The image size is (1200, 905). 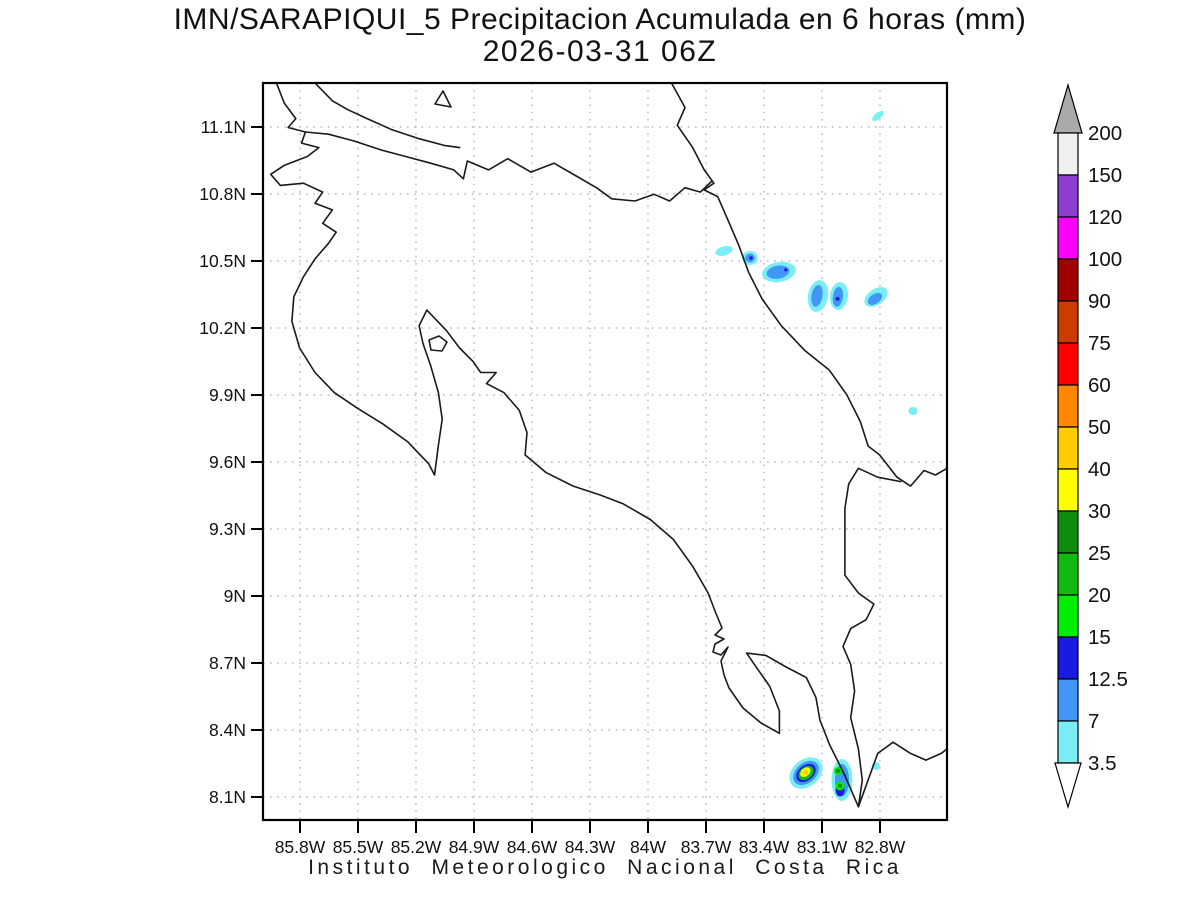 I want to click on colorbar-level-label: 20, so click(x=1099, y=595).